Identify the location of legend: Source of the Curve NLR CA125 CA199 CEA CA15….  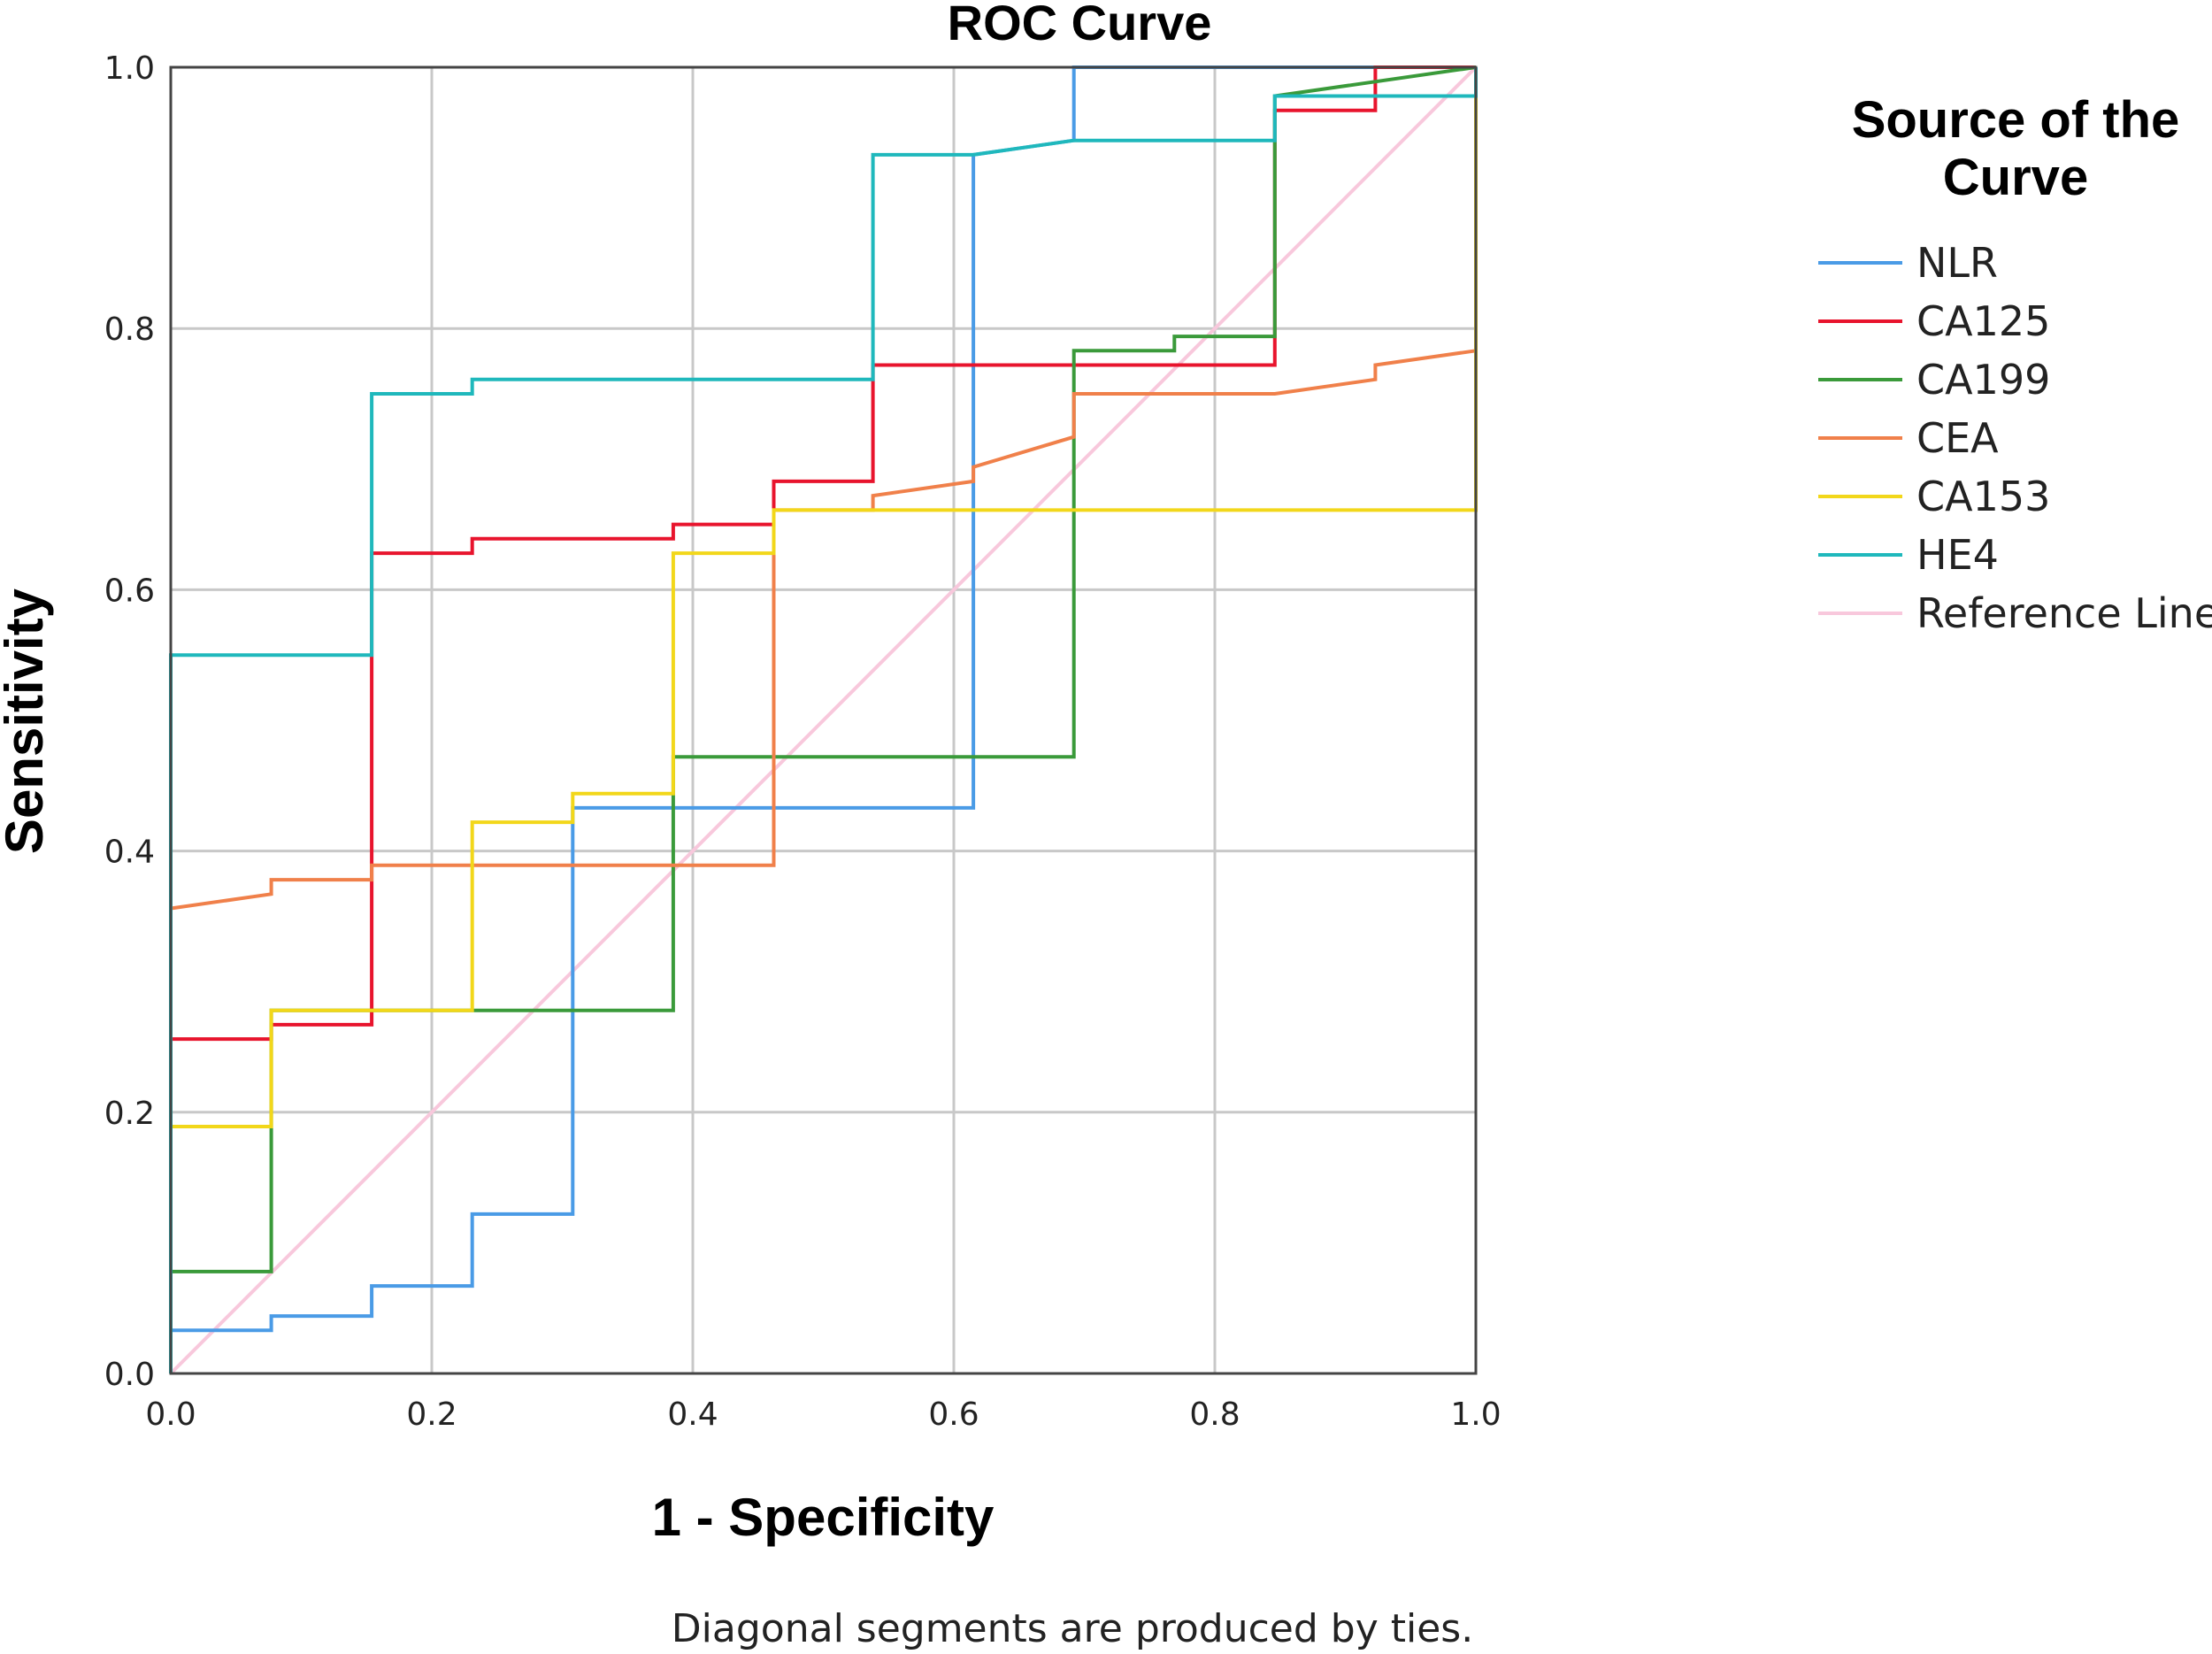
(2015, 364).